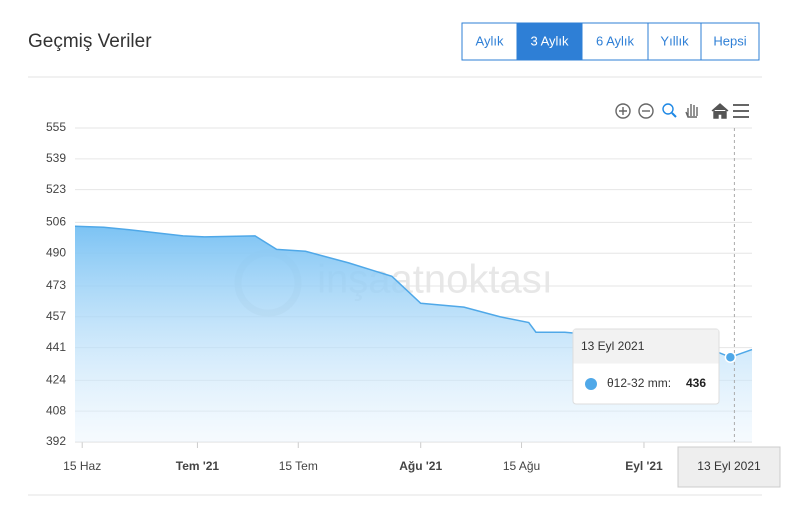 Image resolution: width=800 pixels, height=509 pixels. I want to click on tooltip-series-name: θ12-32 mm:, so click(639, 383).